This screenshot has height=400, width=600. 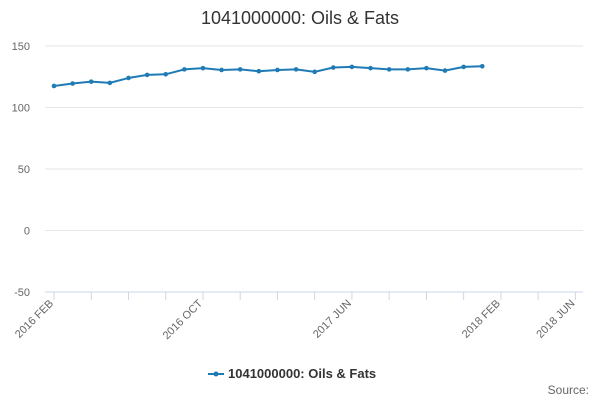 I want to click on y-tick-label: -50, so click(x=22, y=293).